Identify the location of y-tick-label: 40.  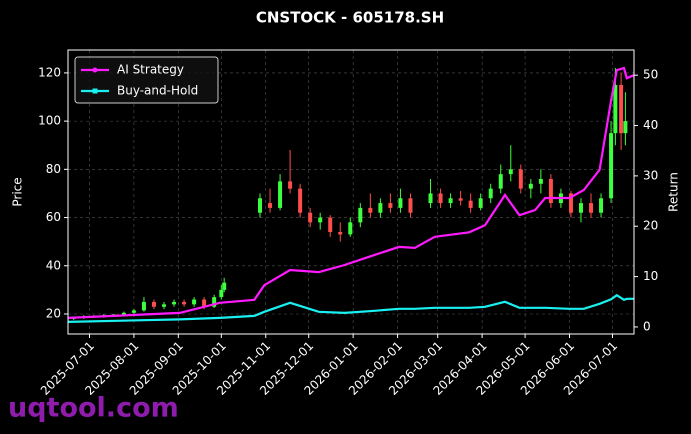
(53, 265).